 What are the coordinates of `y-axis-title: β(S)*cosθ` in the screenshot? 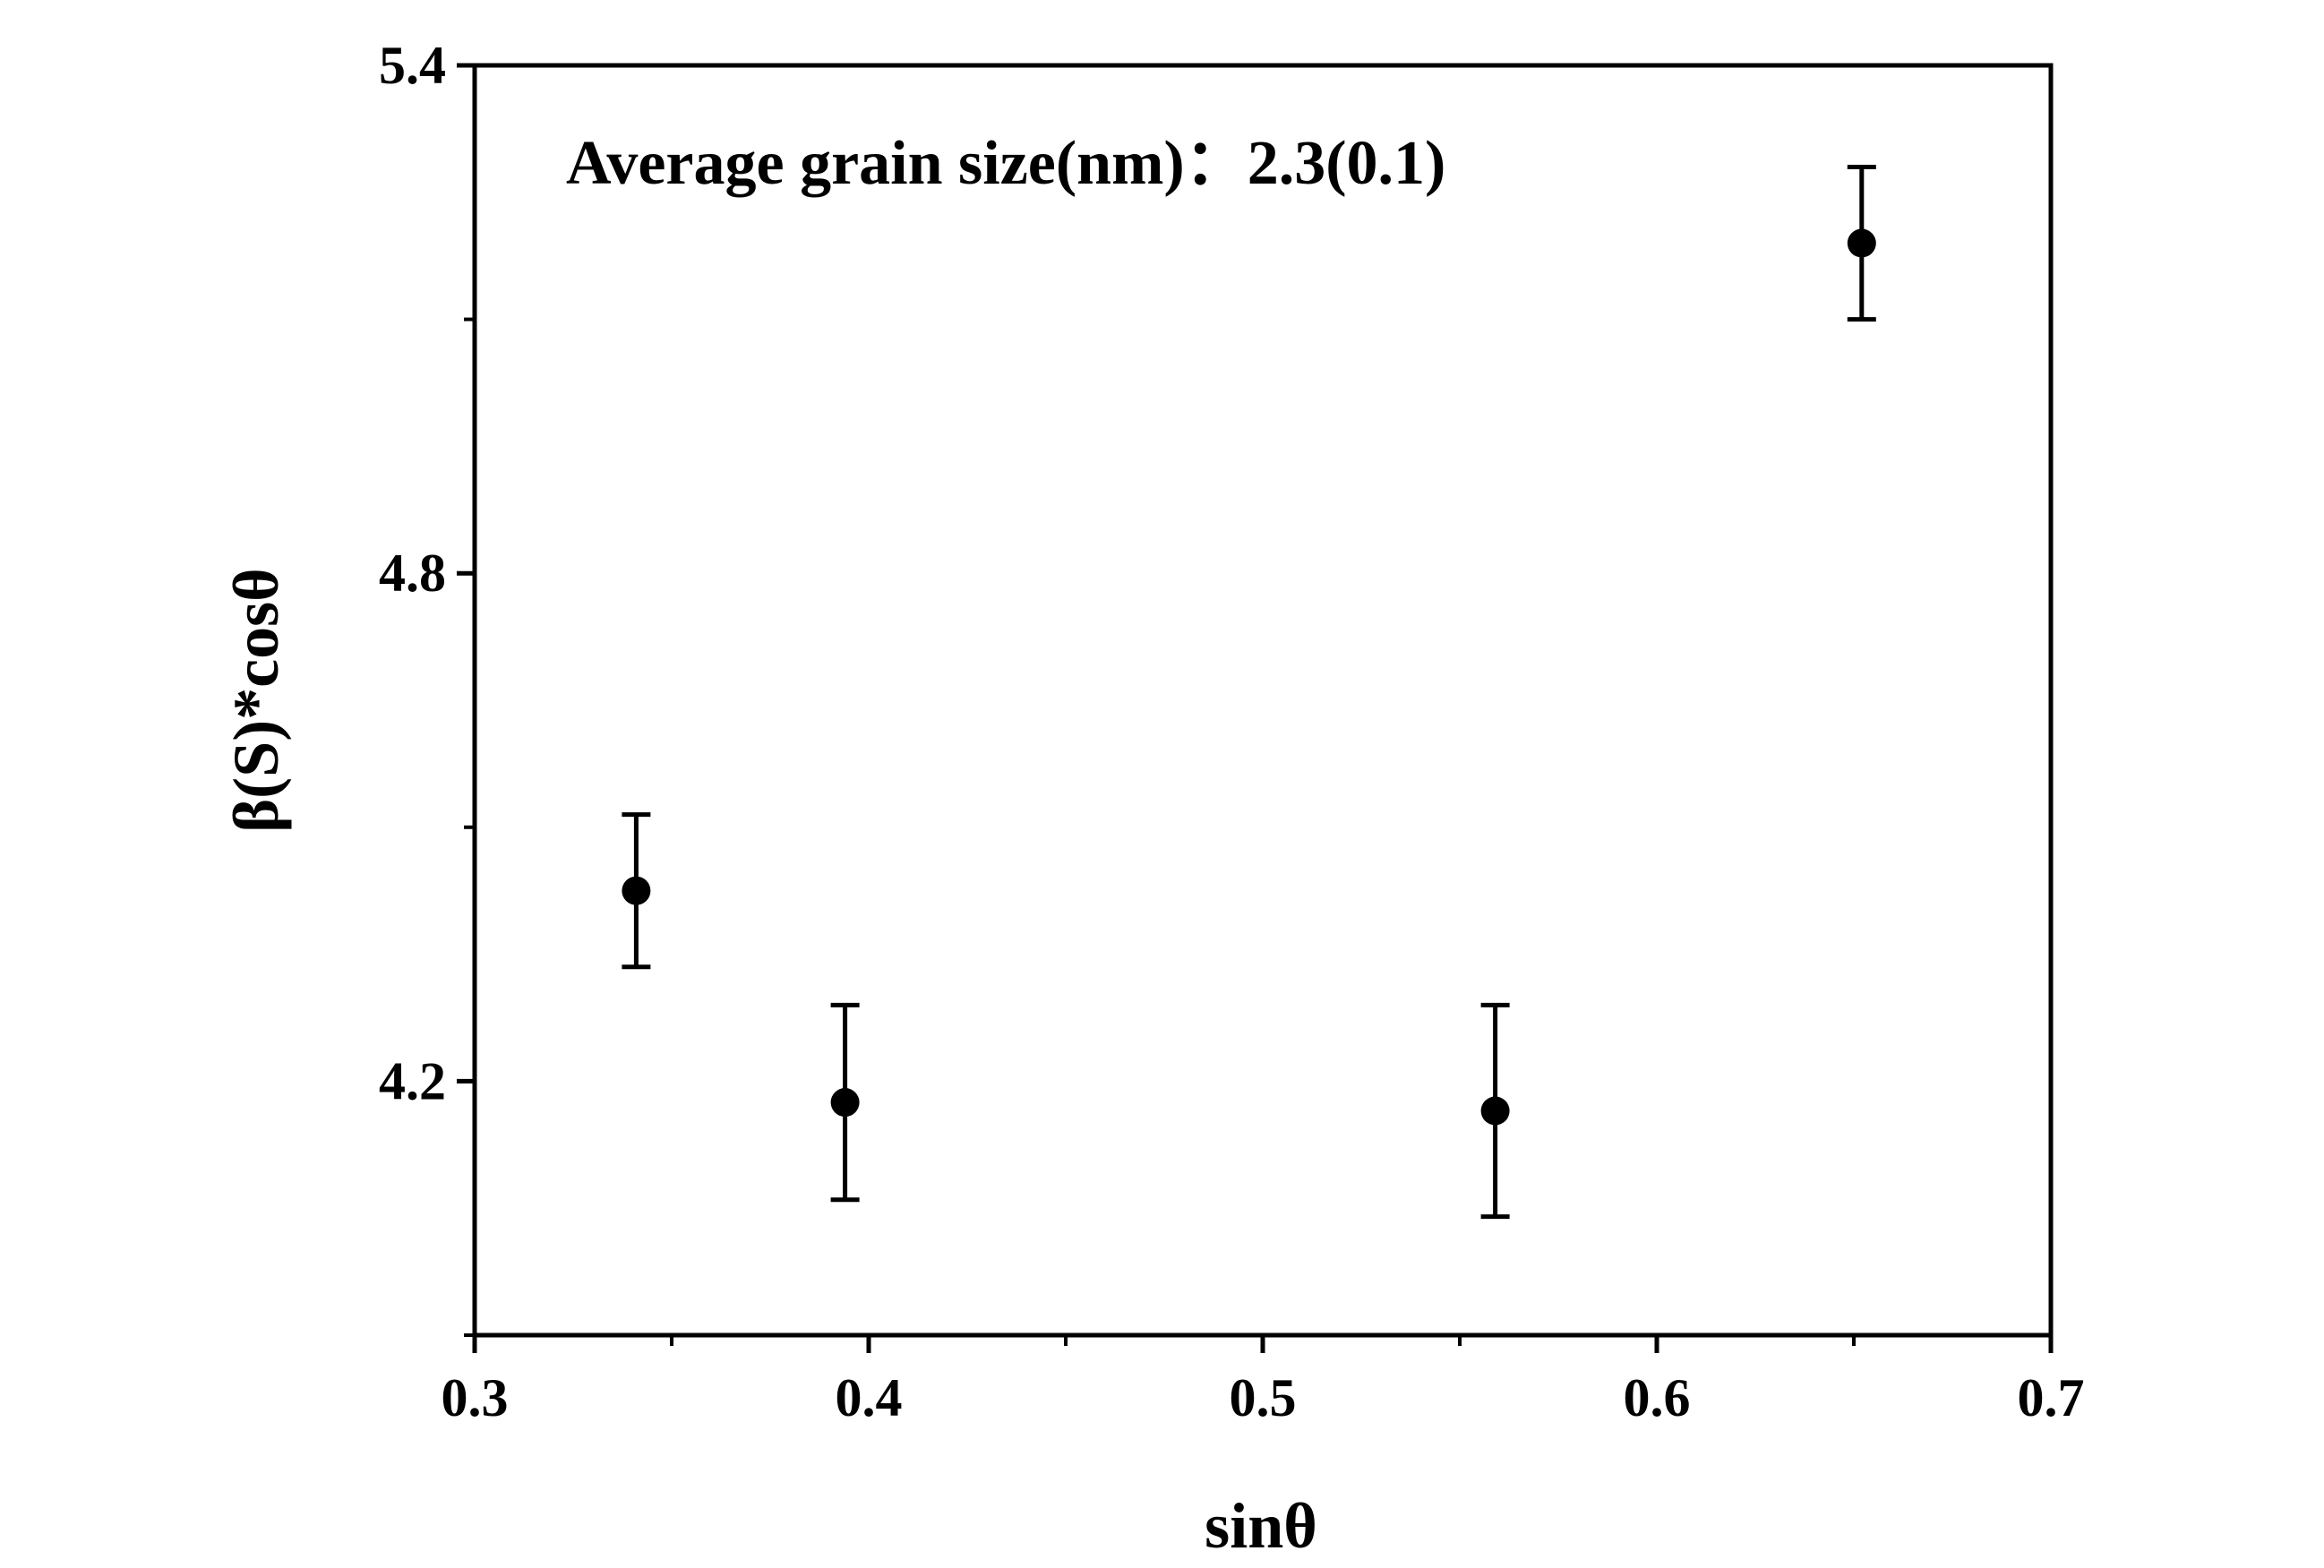 It's located at (256, 701).